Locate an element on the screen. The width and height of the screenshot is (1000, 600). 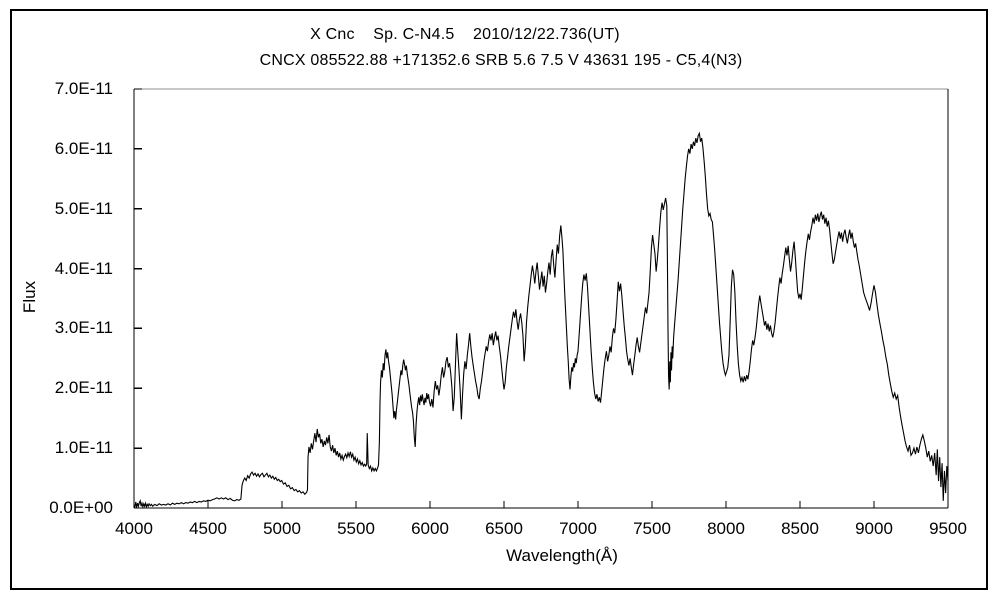
y-tick-label: 1.0E-11 is located at coordinates (83, 448).